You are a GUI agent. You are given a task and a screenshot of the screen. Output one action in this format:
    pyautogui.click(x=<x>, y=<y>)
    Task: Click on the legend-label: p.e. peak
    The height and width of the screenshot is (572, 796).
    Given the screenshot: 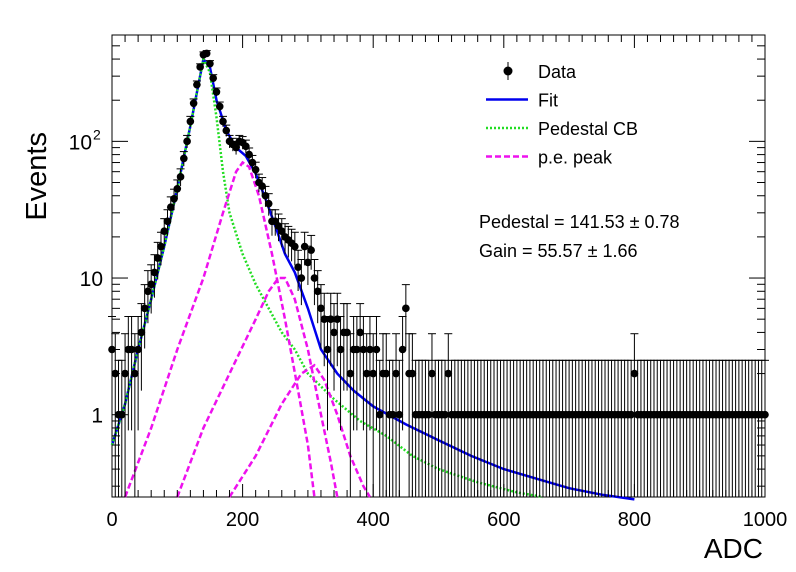 What is the action you would take?
    pyautogui.click(x=575, y=158)
    